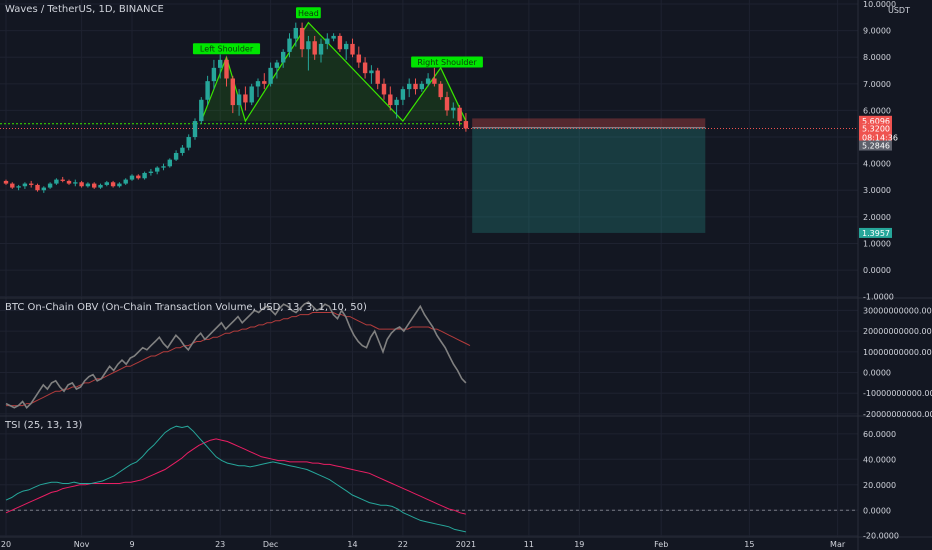 Image resolution: width=932 pixels, height=550 pixels. What do you see at coordinates (878, 137) in the screenshot?
I see `price-tag: 08:14:36` at bounding box center [878, 137].